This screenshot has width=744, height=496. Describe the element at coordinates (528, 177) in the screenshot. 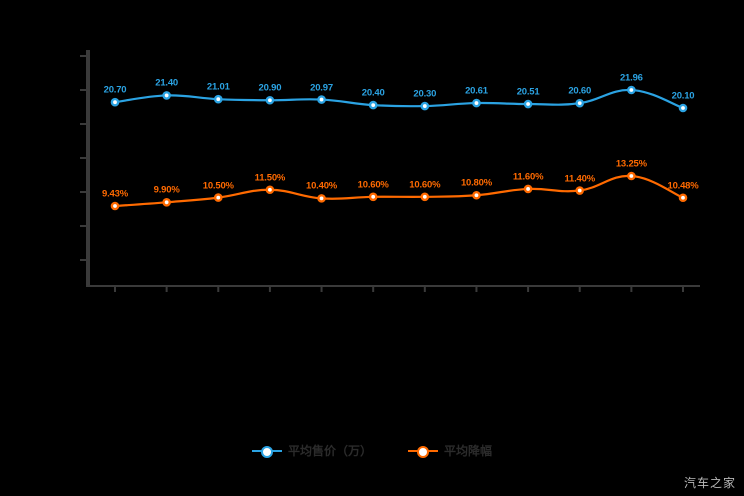

I see `data-point-label: 11.60%` at that location.